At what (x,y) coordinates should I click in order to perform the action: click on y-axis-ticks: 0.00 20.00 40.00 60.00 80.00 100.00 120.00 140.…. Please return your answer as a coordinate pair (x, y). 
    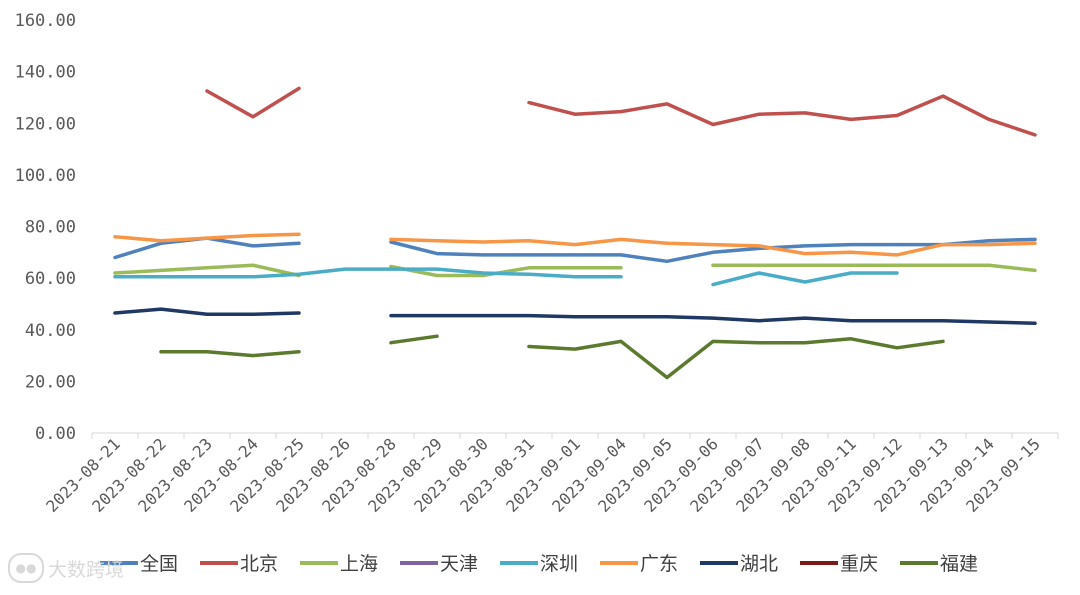
    Looking at the image, I should click on (45, 227).